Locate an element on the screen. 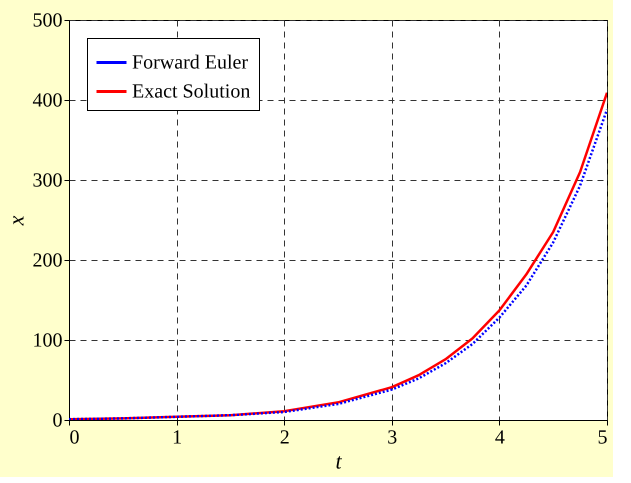 This screenshot has height=483, width=631. y-tick-label: 100 is located at coordinates (47, 341).